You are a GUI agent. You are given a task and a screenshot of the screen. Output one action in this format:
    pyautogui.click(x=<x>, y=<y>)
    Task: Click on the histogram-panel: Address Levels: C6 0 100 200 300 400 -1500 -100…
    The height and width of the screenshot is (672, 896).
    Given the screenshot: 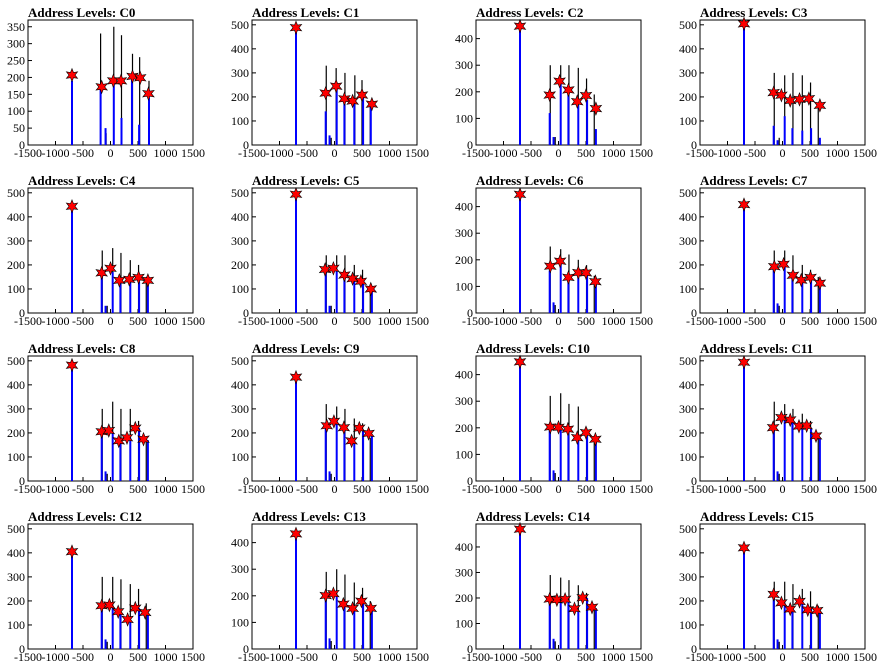 What is the action you would take?
    pyautogui.click(x=554, y=250)
    